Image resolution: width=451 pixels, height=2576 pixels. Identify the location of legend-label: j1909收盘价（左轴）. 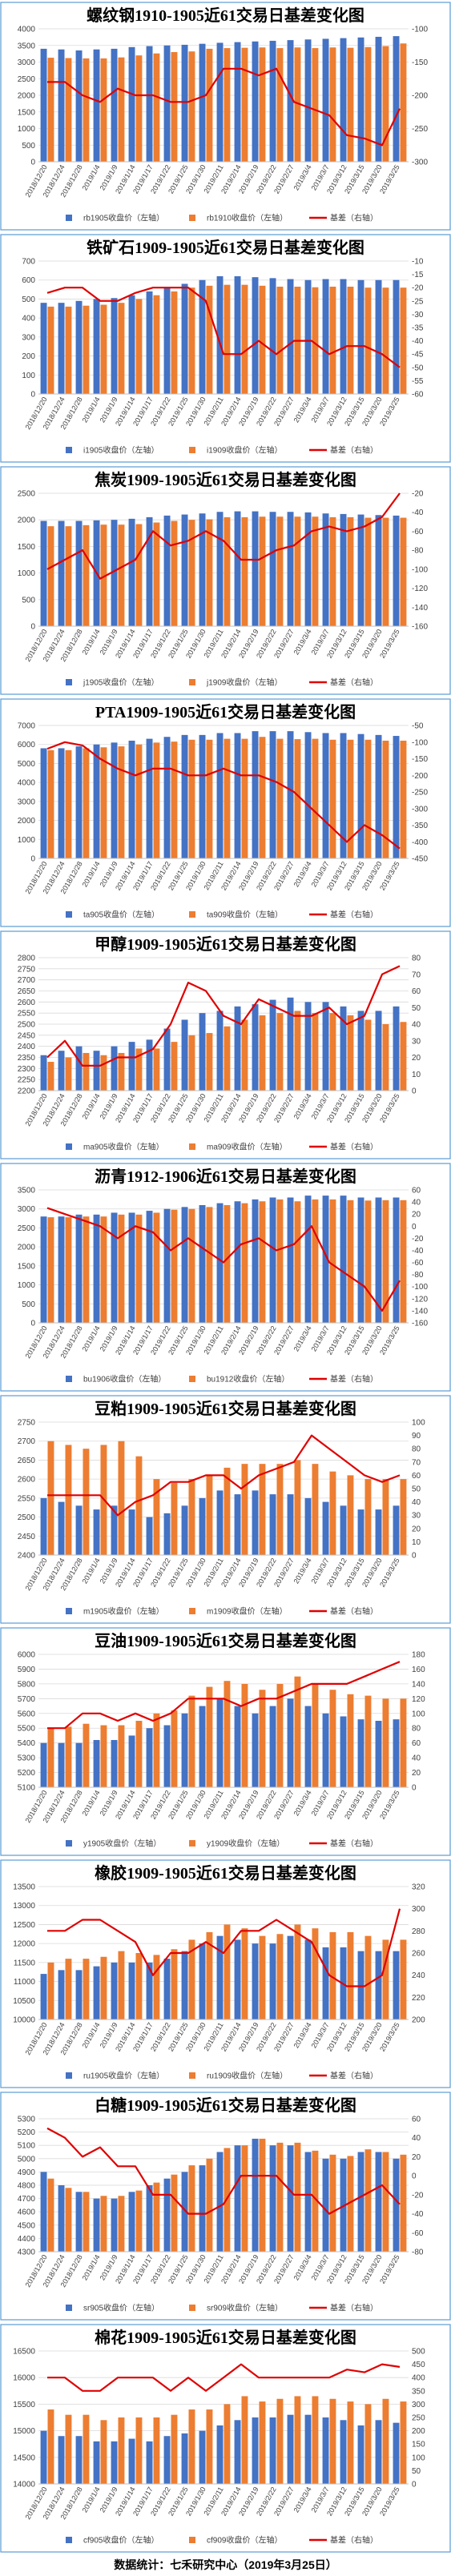
(244, 682).